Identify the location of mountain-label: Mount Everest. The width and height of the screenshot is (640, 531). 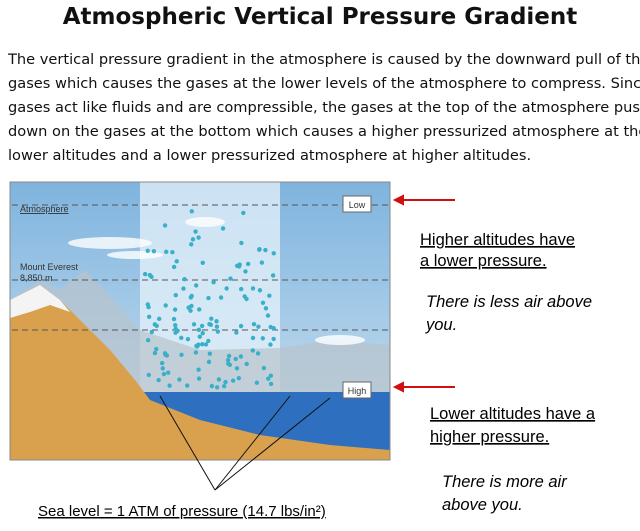
(49, 267).